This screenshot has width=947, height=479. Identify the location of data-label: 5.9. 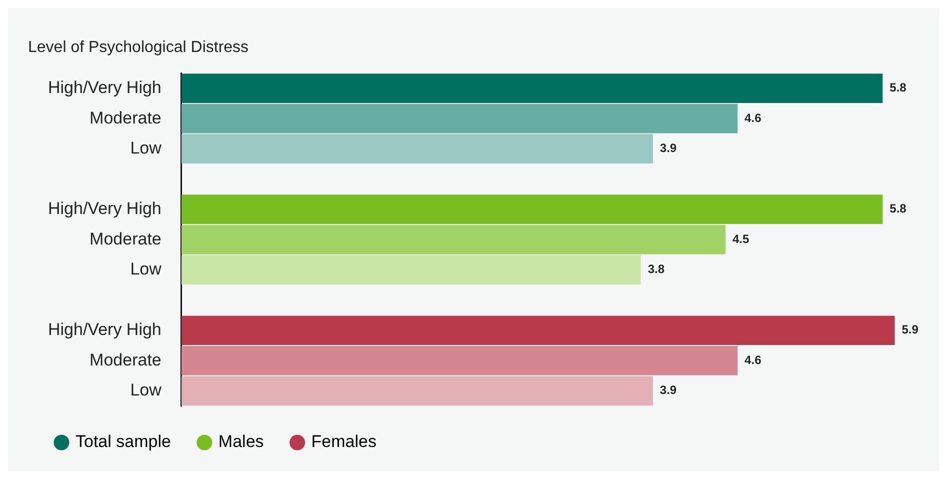
(910, 329).